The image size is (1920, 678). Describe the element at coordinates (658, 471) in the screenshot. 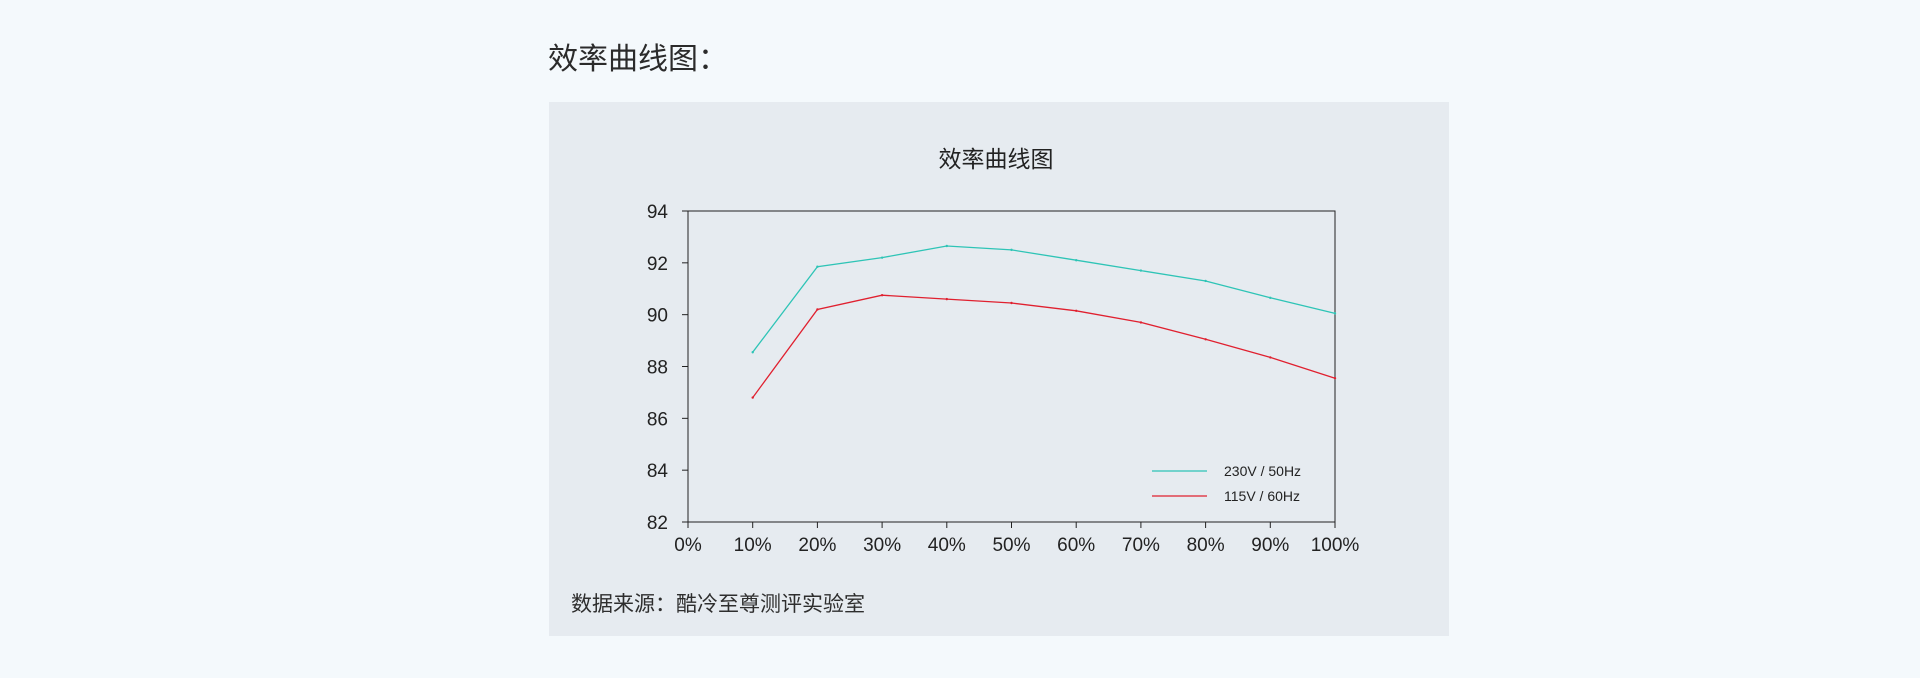

I see `y-tick-label: 84` at that location.